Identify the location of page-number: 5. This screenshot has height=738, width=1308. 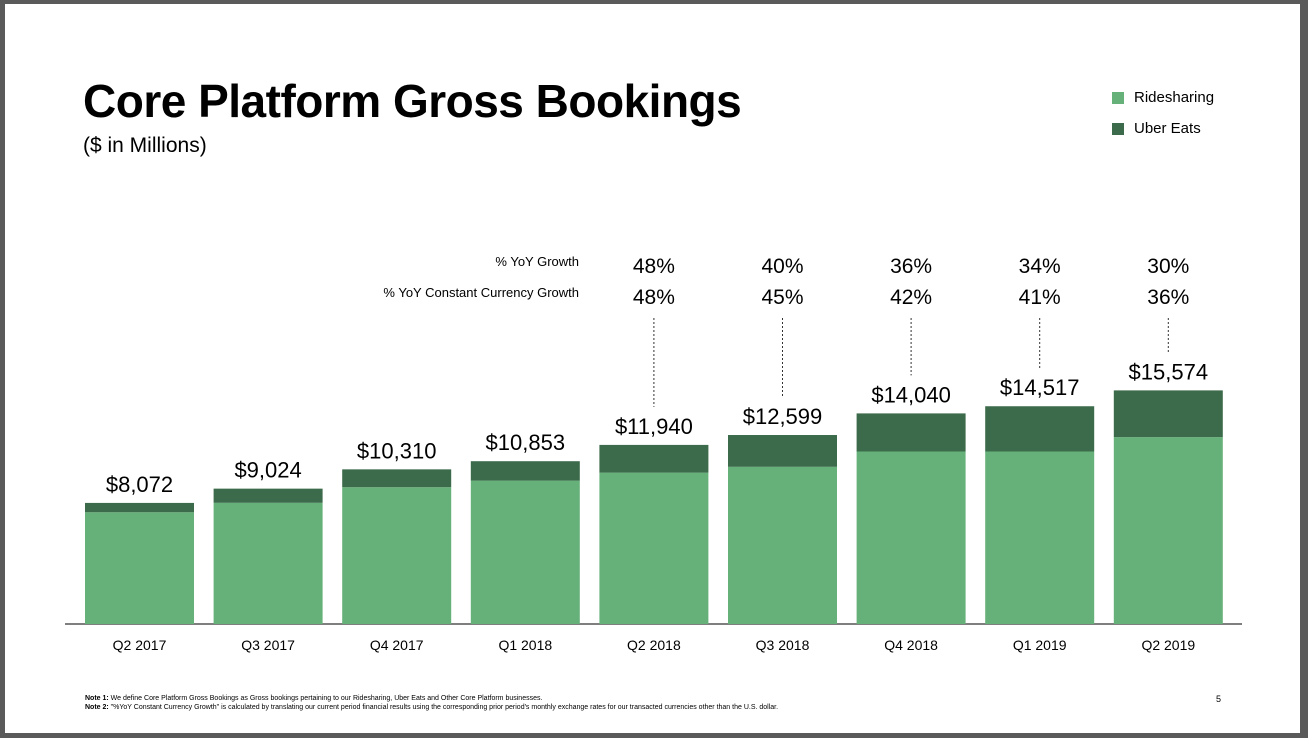
(1219, 699).